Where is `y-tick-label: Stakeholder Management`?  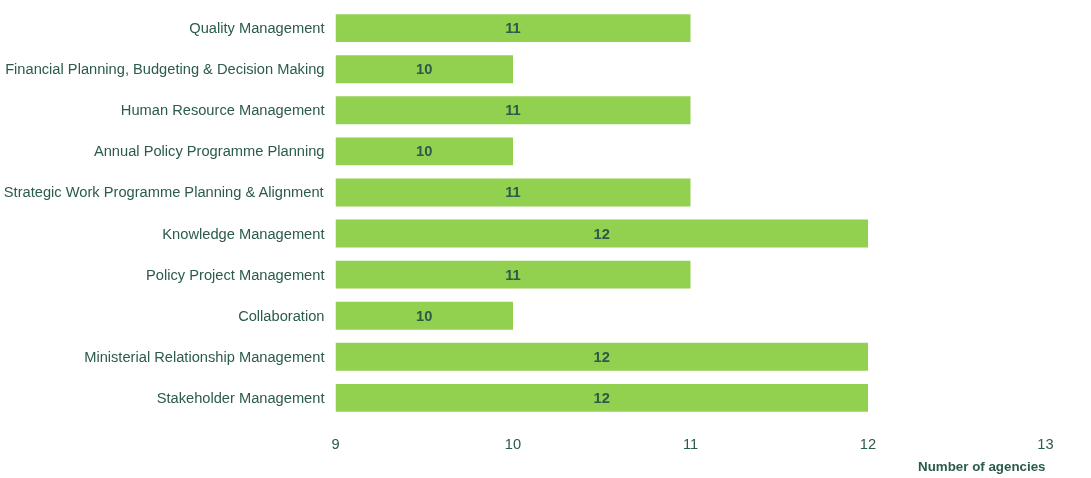 y-tick-label: Stakeholder Management is located at coordinates (240, 397).